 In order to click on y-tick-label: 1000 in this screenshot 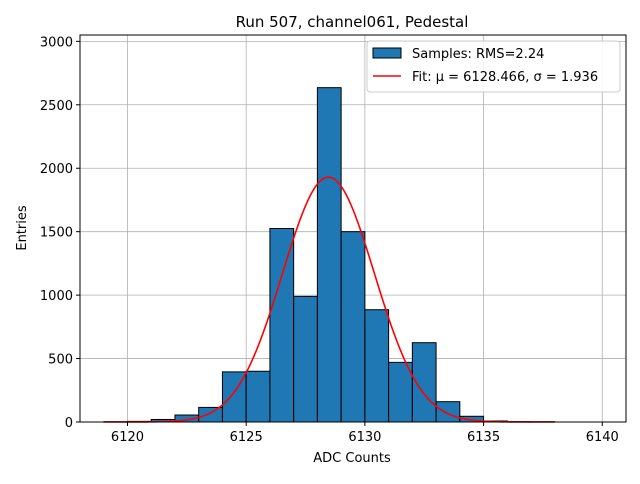, I will do `click(56, 296)`.